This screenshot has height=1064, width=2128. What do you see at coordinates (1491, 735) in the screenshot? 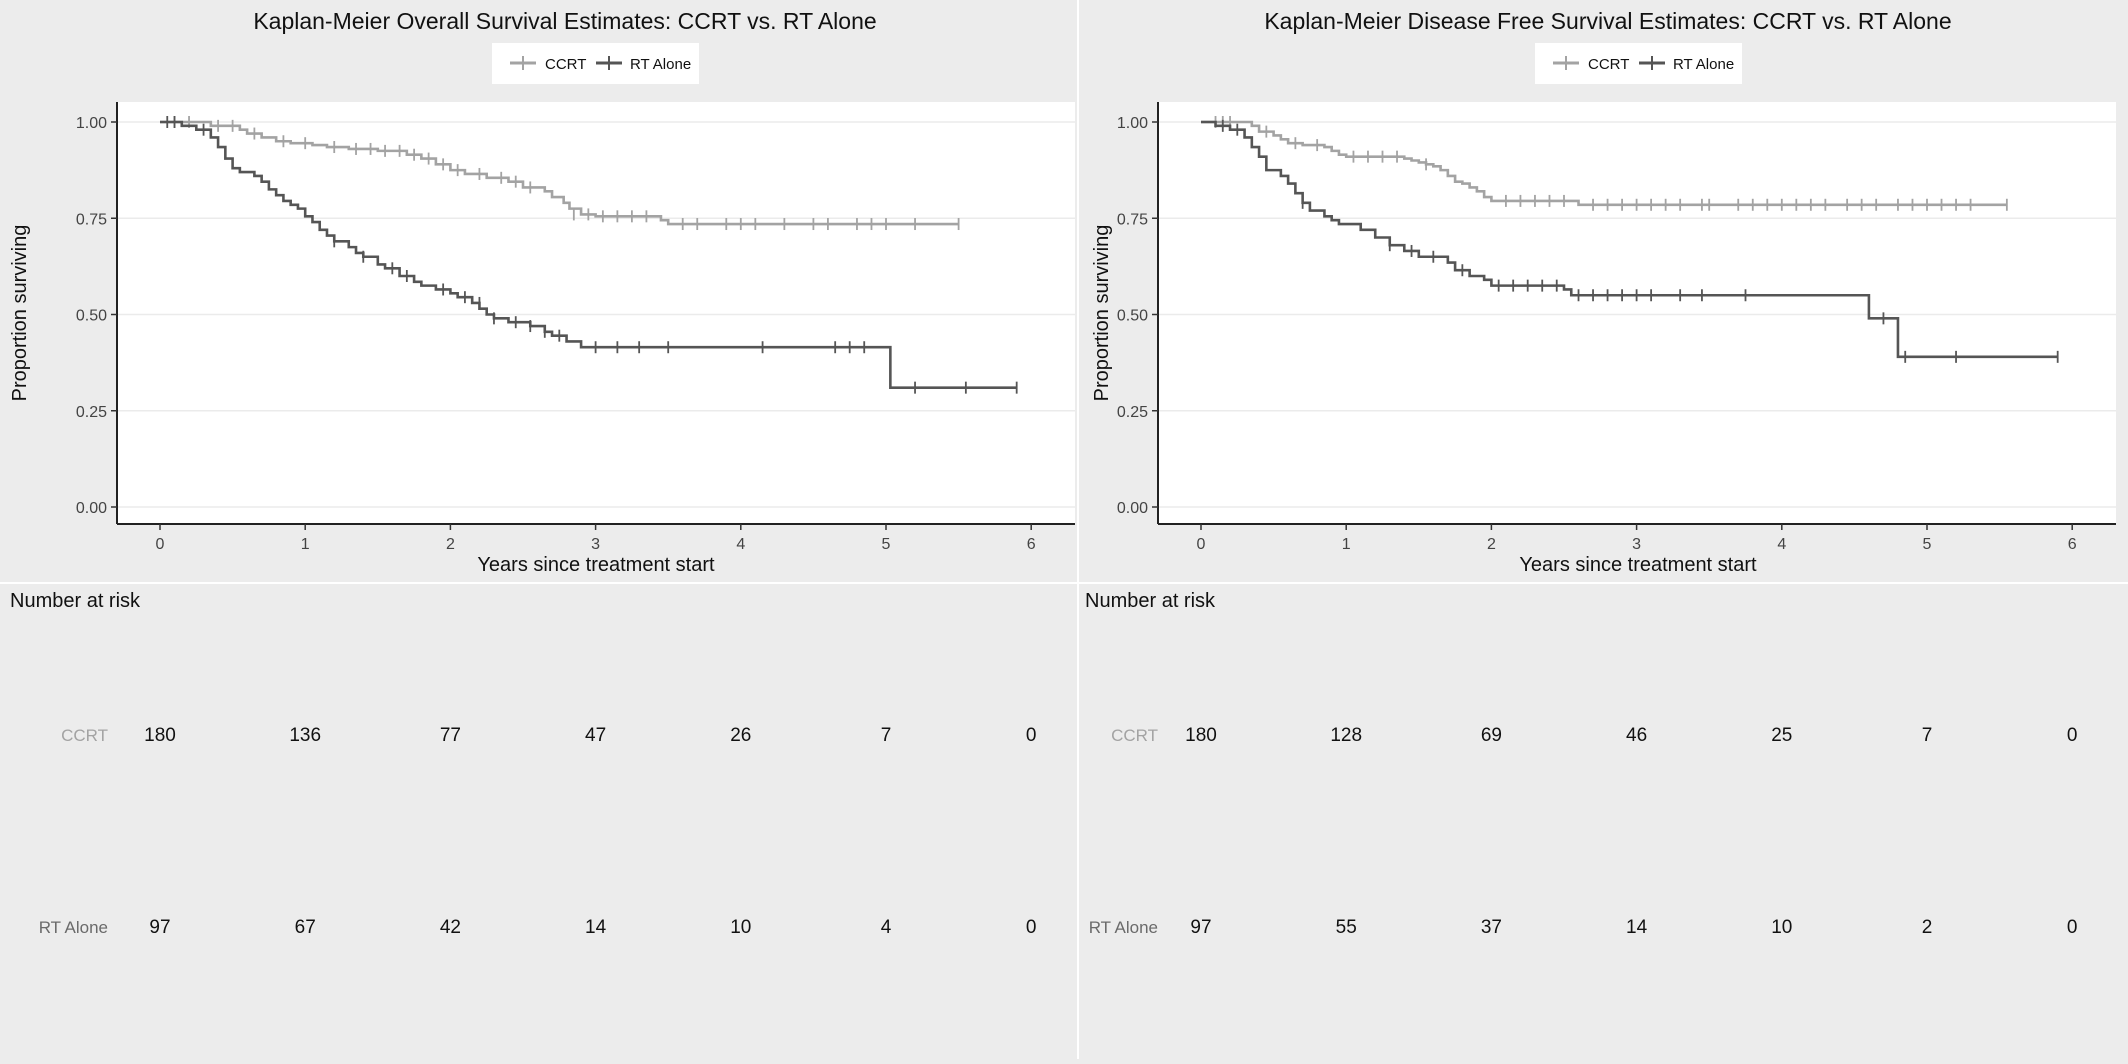
I see `risk-value-ccrt: 69` at bounding box center [1491, 735].